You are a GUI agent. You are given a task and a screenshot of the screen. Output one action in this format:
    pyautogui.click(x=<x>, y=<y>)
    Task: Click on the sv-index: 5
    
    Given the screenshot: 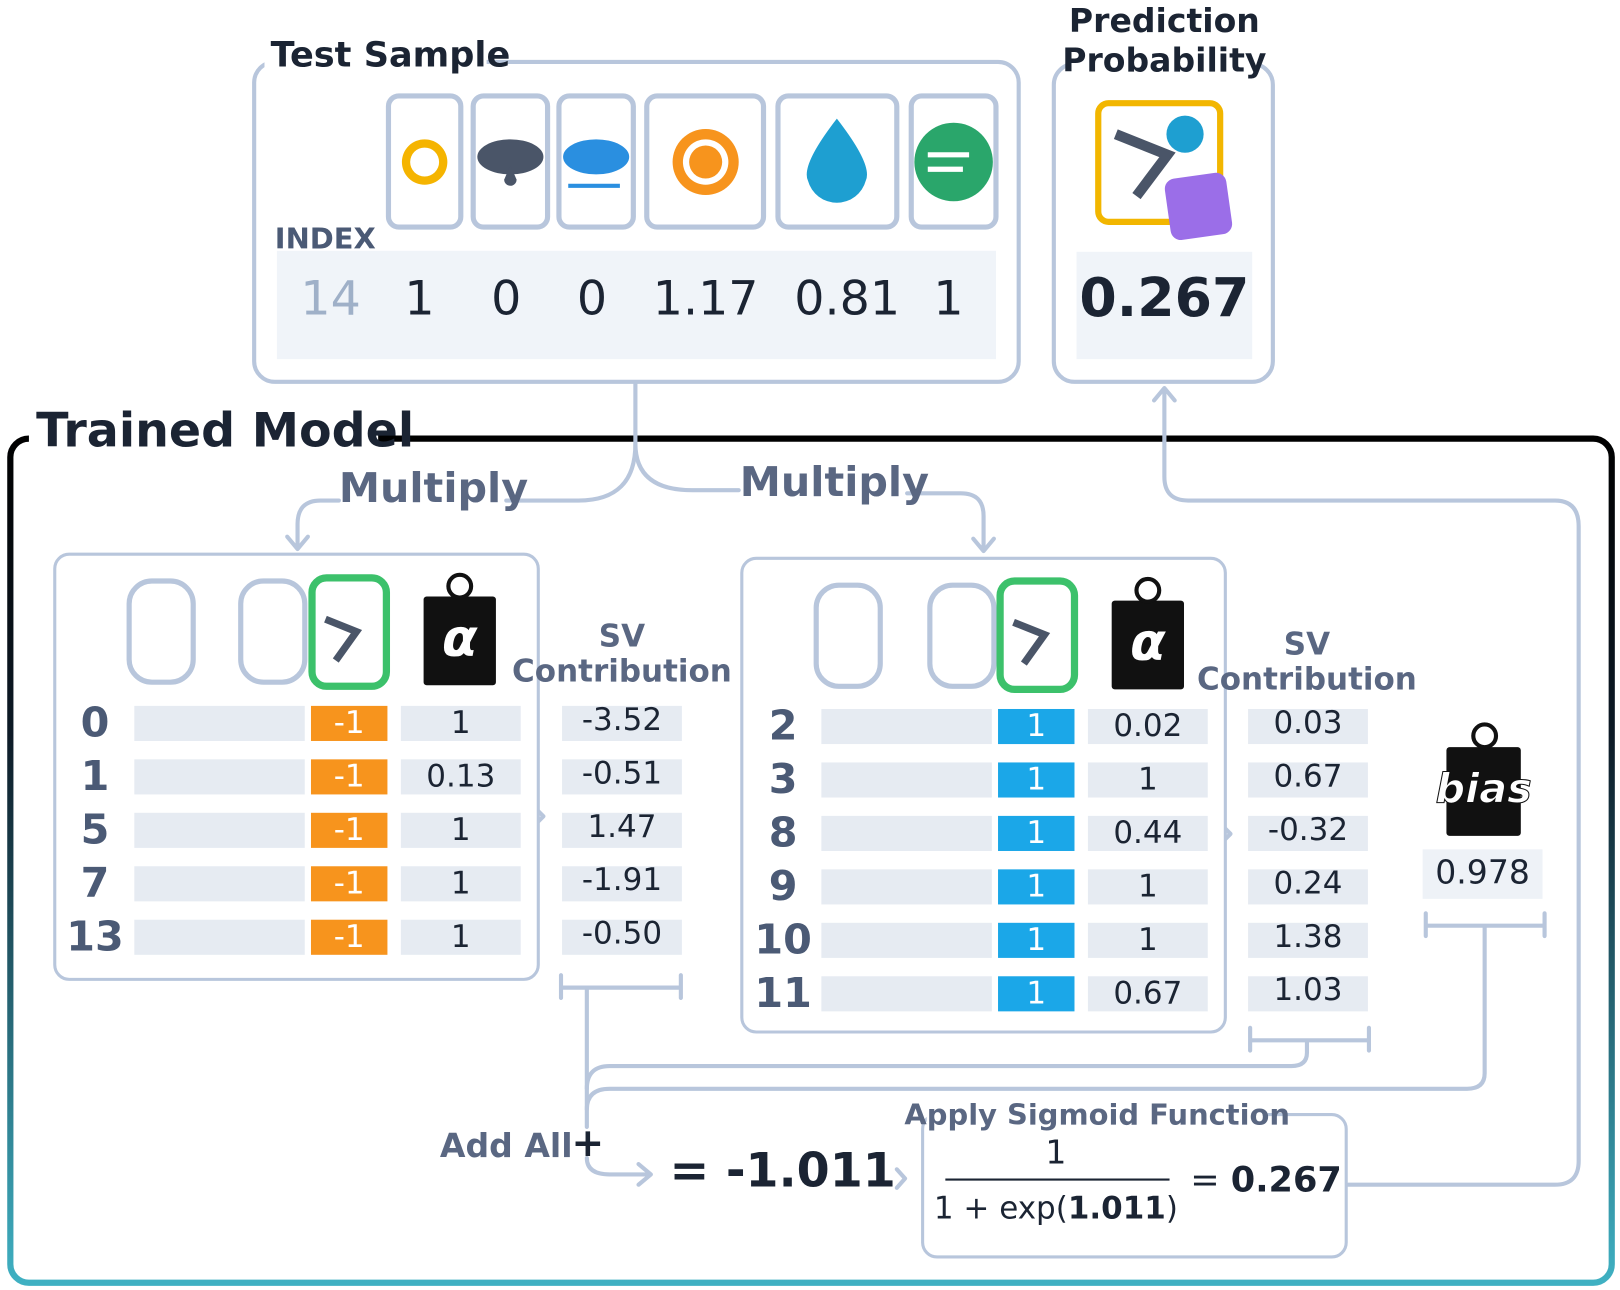 What is the action you would take?
    pyautogui.click(x=95, y=829)
    